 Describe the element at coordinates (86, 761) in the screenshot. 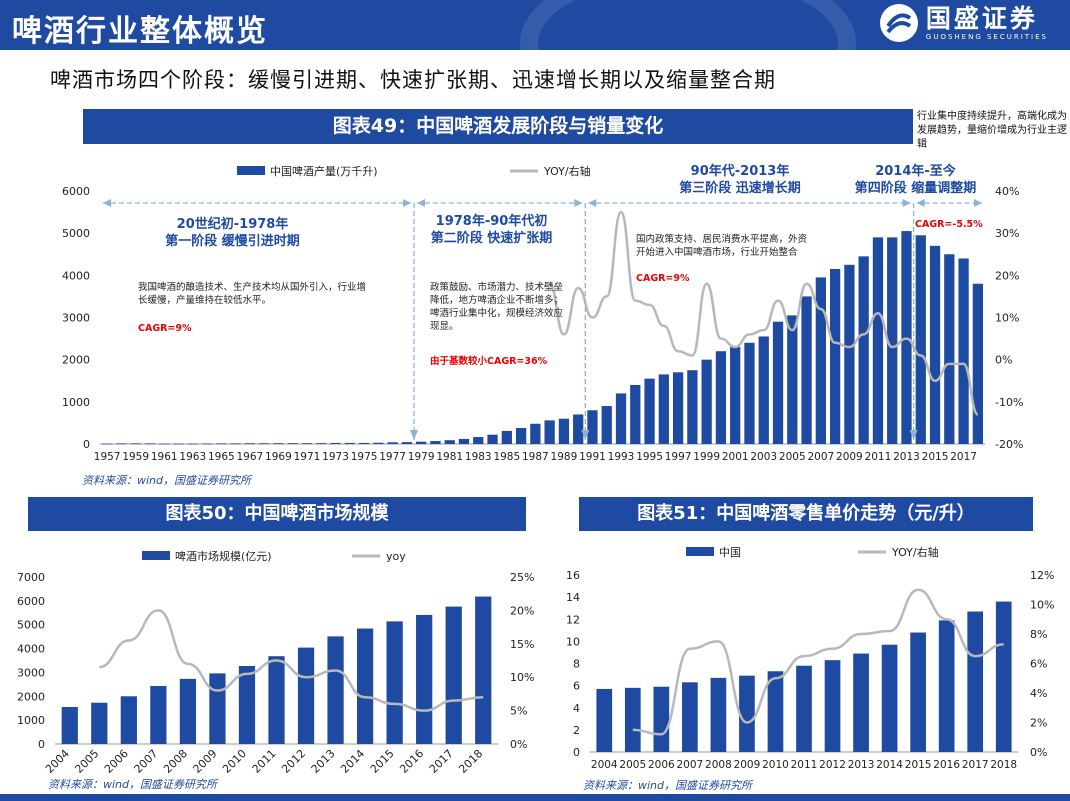

I see `x-tick-label: 2005` at that location.